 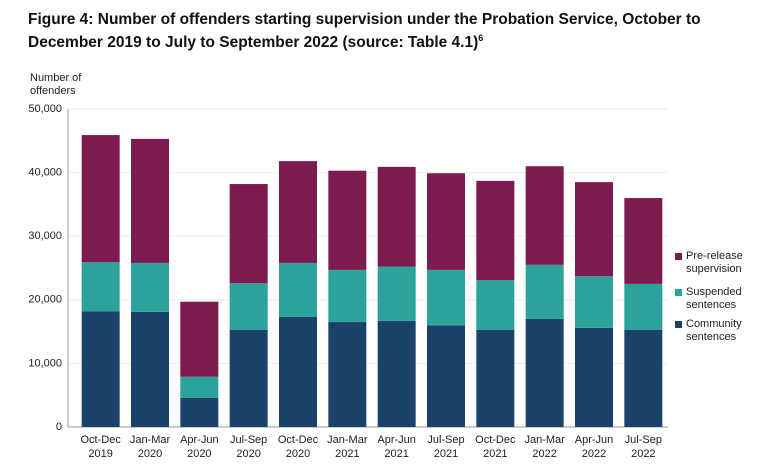 What do you see at coordinates (199, 447) in the screenshot?
I see `x-tick-label: Apr-Jun 2020` at bounding box center [199, 447].